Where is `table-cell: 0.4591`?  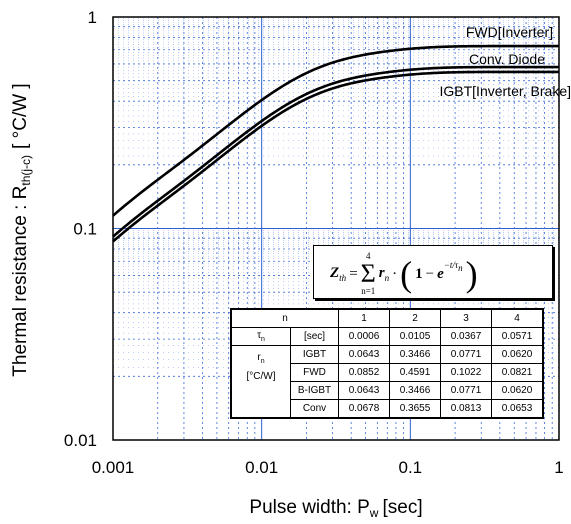
table-cell: 0.4591 is located at coordinates (415, 372).